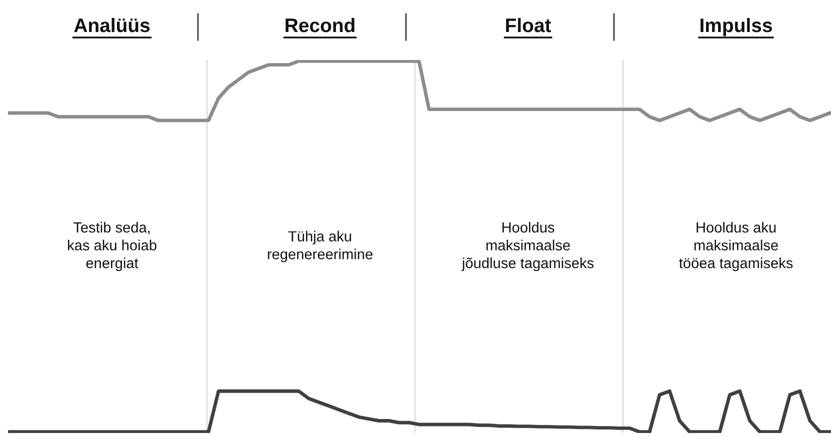 The image size is (831, 437). Describe the element at coordinates (320, 25) in the screenshot. I see `text: Recond` at that location.